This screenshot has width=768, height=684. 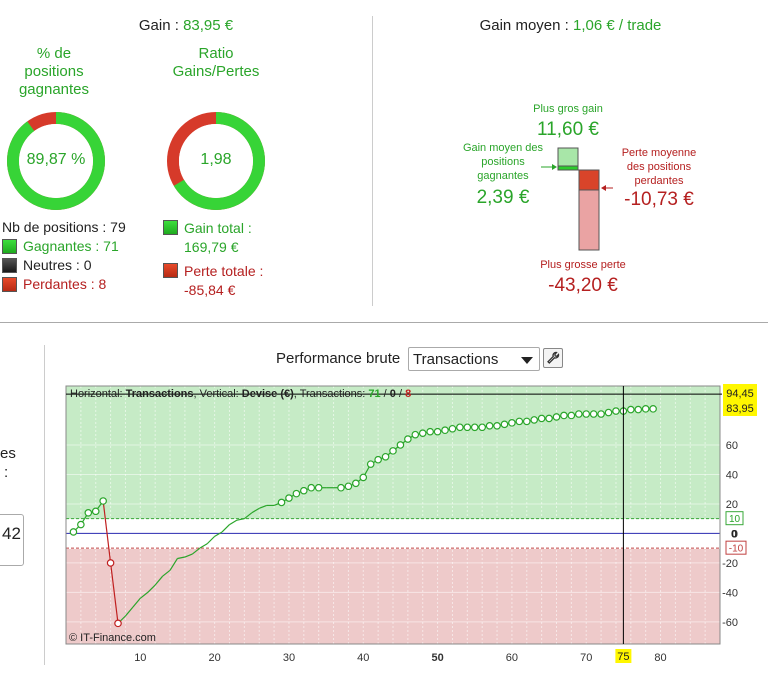 I want to click on gain-moyen-bar, so click(x=568, y=168).